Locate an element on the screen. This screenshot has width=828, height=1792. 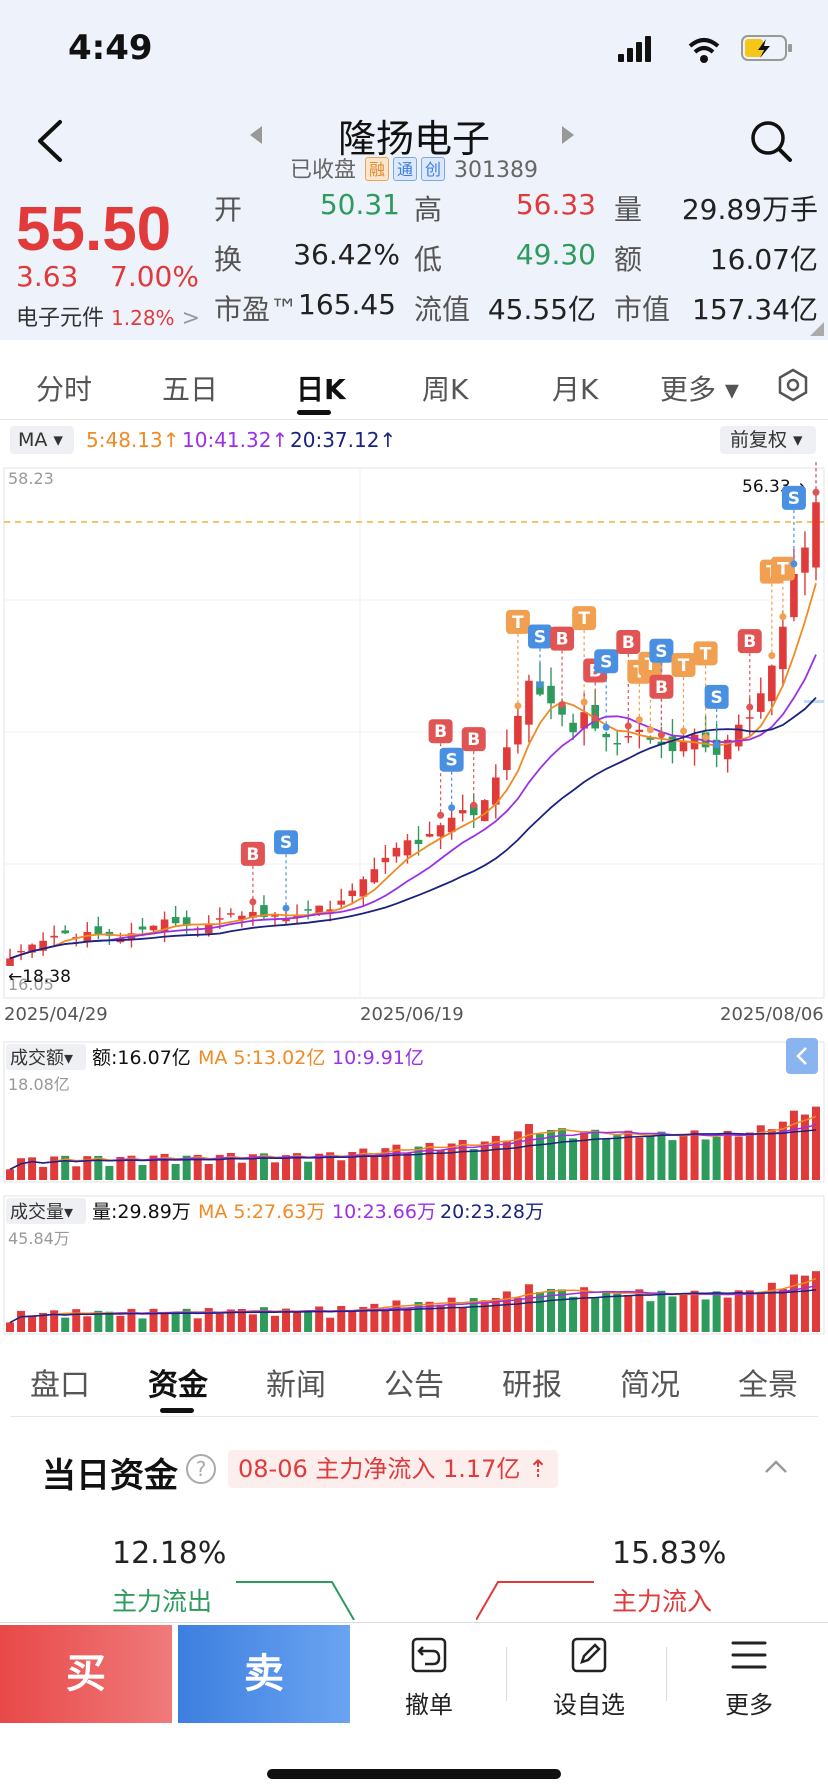
more-button: 更多 is located at coordinates (749, 1674).